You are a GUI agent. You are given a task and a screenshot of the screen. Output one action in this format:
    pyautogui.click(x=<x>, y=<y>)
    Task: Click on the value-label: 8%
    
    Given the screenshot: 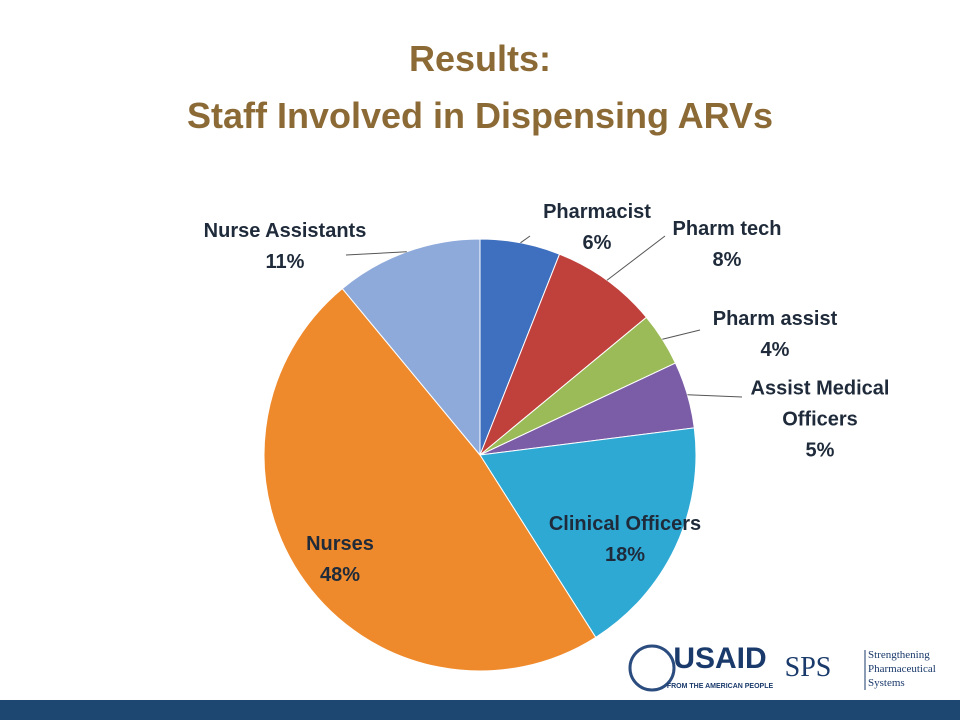 What is the action you would take?
    pyautogui.click(x=727, y=260)
    